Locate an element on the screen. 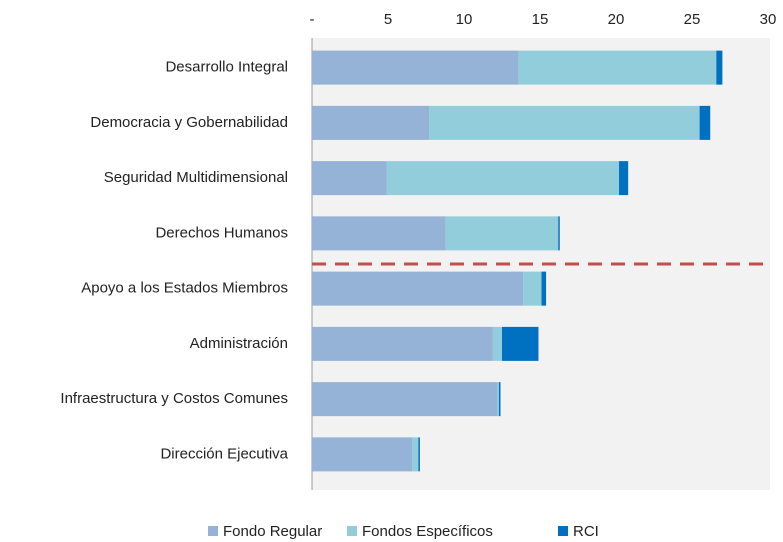 Image resolution: width=783 pixels, height=542 pixels. x-tick-label: 5 is located at coordinates (388, 19).